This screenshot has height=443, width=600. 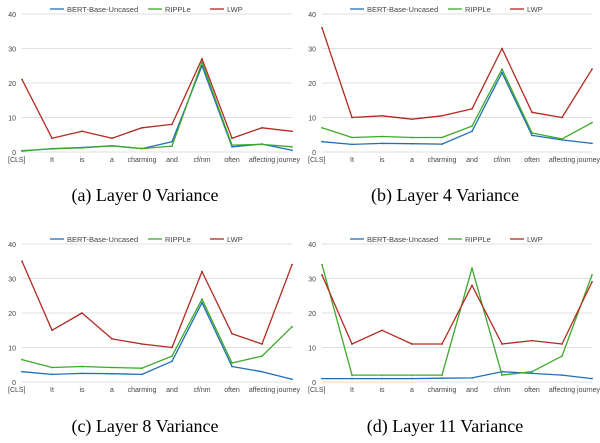 What do you see at coordinates (472, 160) in the screenshot?
I see `x-tick-label: and` at bounding box center [472, 160].